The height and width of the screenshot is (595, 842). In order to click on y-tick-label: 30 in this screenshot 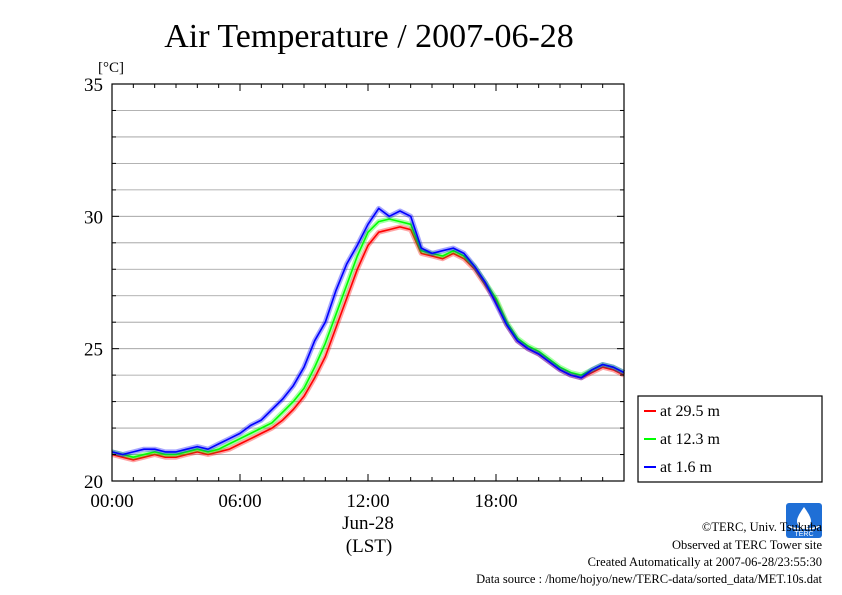, I will do `click(93, 217)`.